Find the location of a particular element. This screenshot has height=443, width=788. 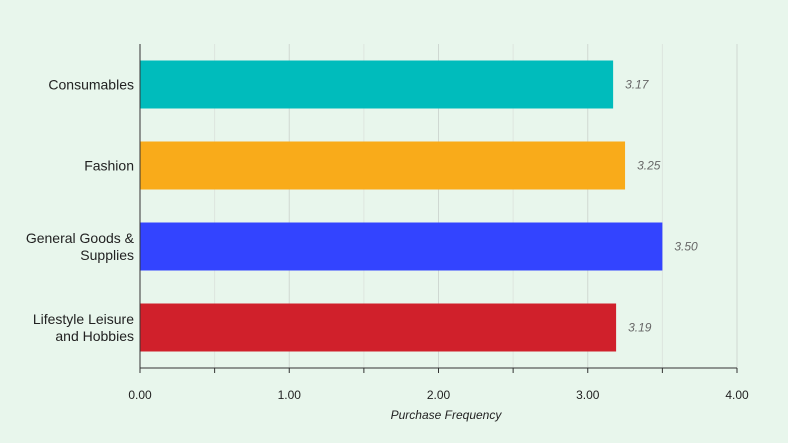

category-label-line: Fashion is located at coordinates (109, 166).